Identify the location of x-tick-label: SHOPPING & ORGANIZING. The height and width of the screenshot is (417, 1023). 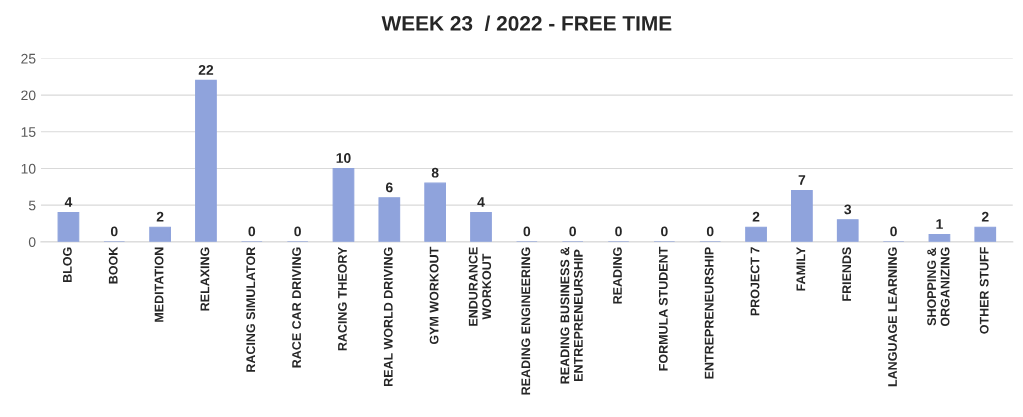
(938, 287).